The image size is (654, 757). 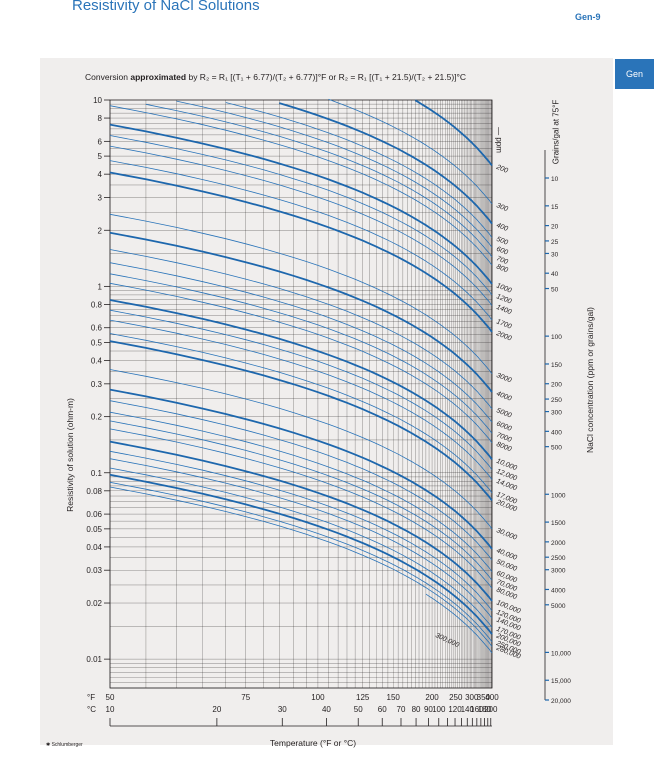 I want to click on ppm-label: 400, so click(x=502, y=227).